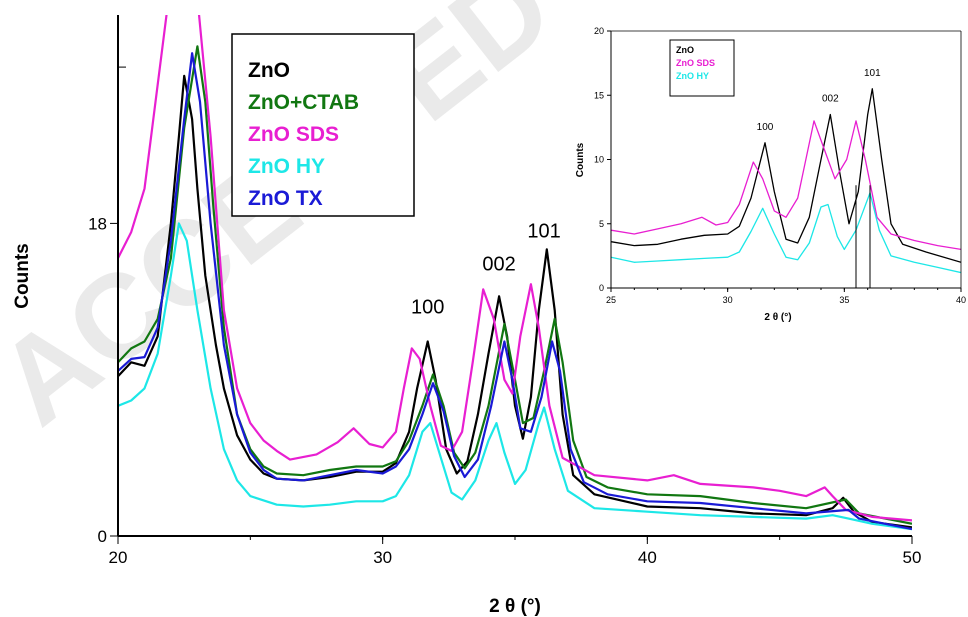  I want to click on main-legend-entry: ZnO SDS, so click(293, 134).